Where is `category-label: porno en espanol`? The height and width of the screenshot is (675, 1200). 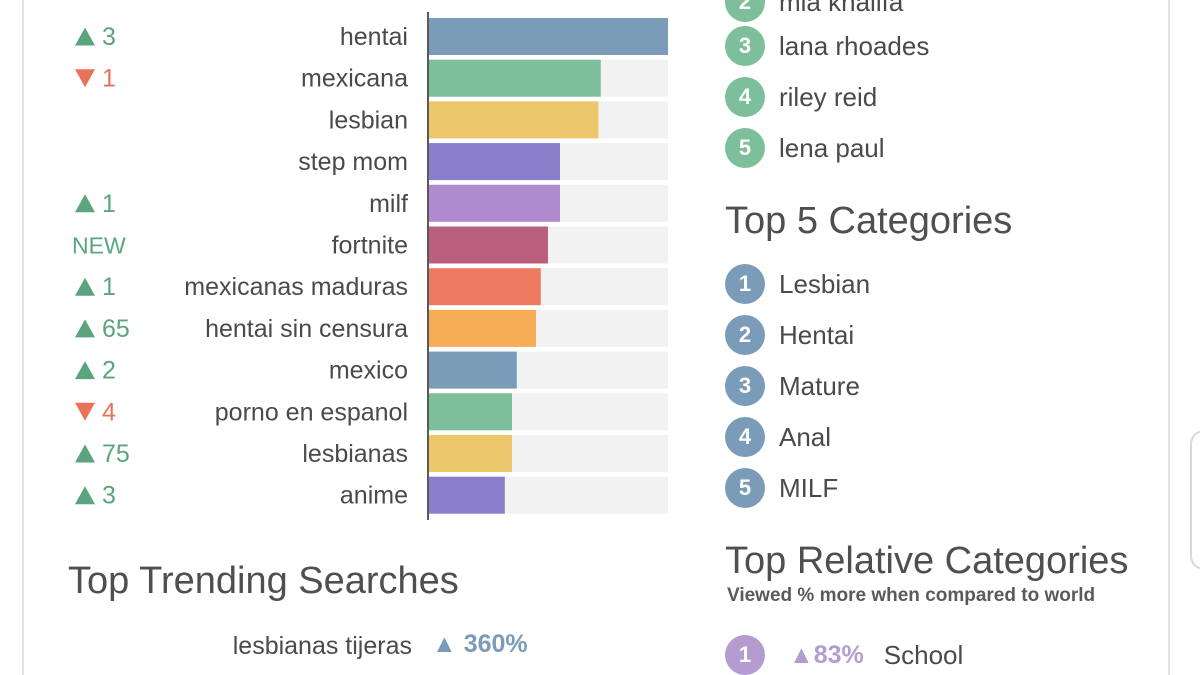
category-label: porno en espanol is located at coordinates (311, 412).